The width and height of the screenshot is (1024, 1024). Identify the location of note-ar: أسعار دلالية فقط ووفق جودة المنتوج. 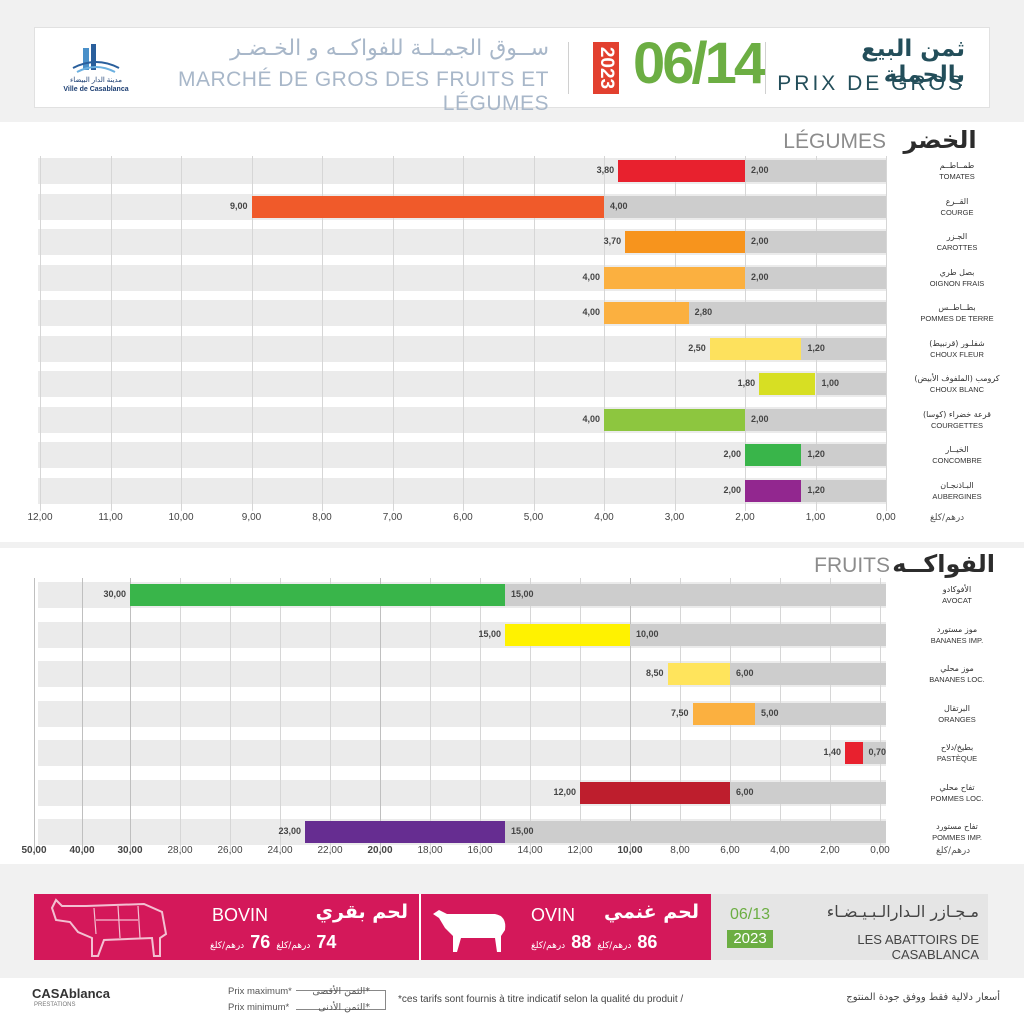
(923, 997).